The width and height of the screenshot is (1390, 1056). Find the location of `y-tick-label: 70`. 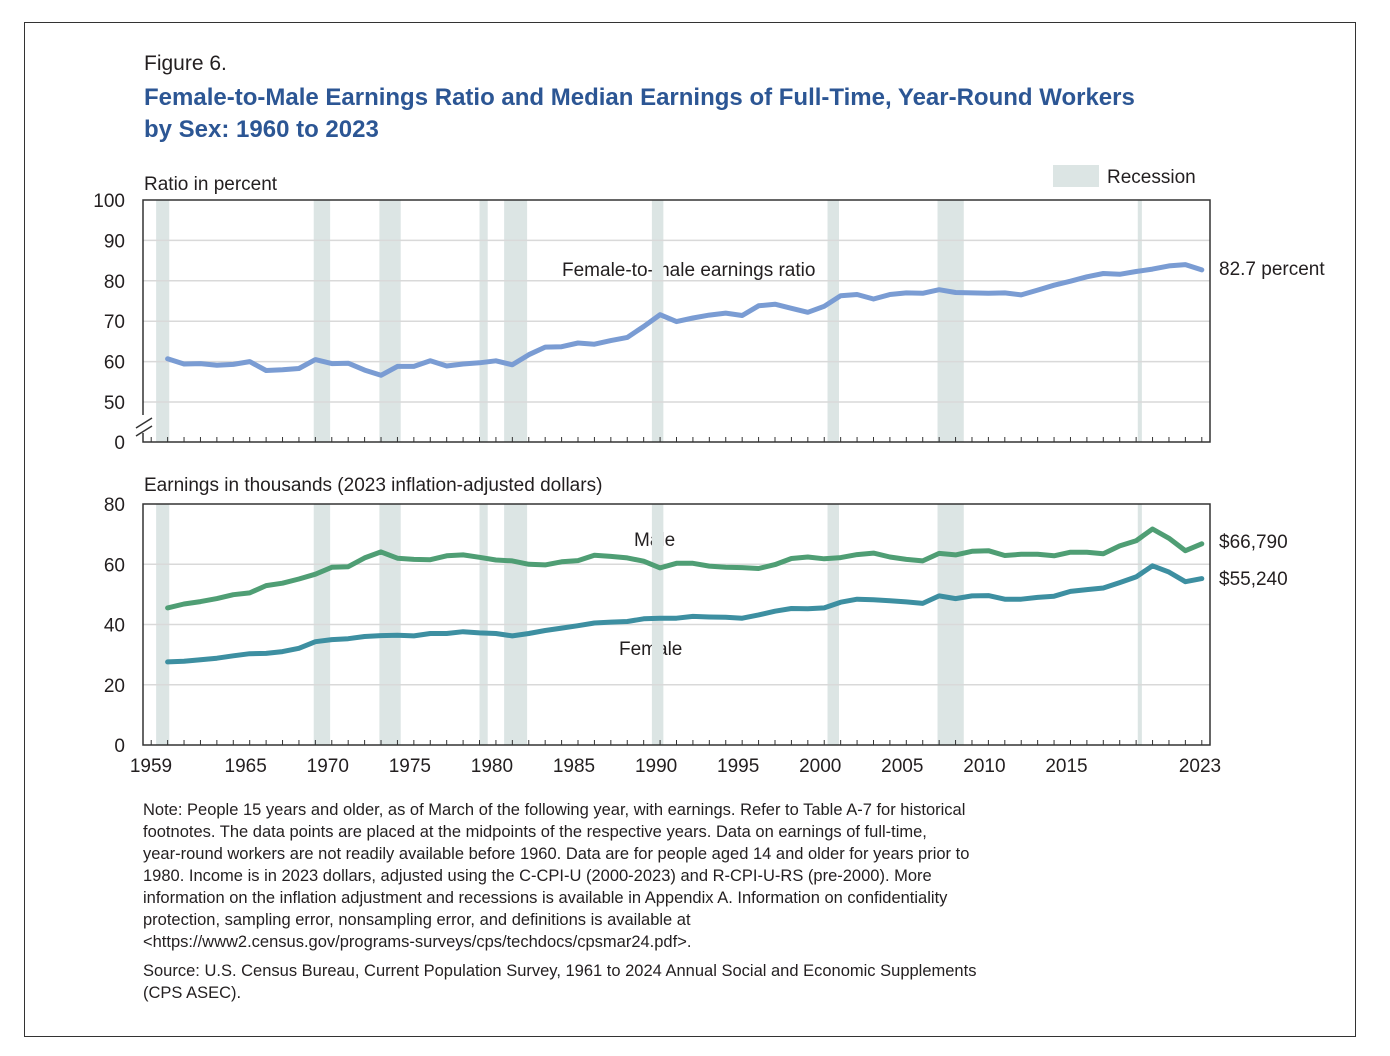

y-tick-label: 70 is located at coordinates (114, 322).